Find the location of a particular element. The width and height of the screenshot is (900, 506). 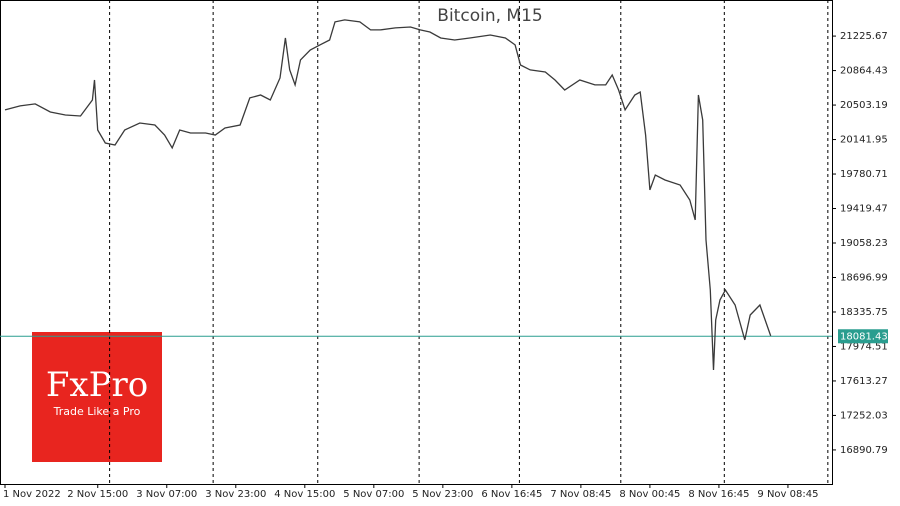

x-tick-label: 5 Nov 07:00 is located at coordinates (373, 494).